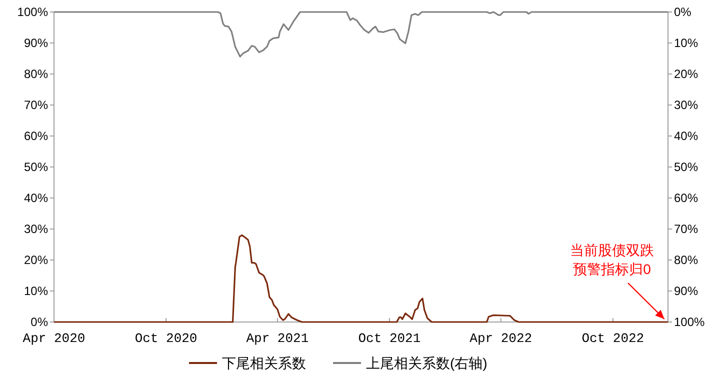 The image size is (724, 381). Describe the element at coordinates (54, 338) in the screenshot. I see `x-tick-label: Apr 2020` at that location.